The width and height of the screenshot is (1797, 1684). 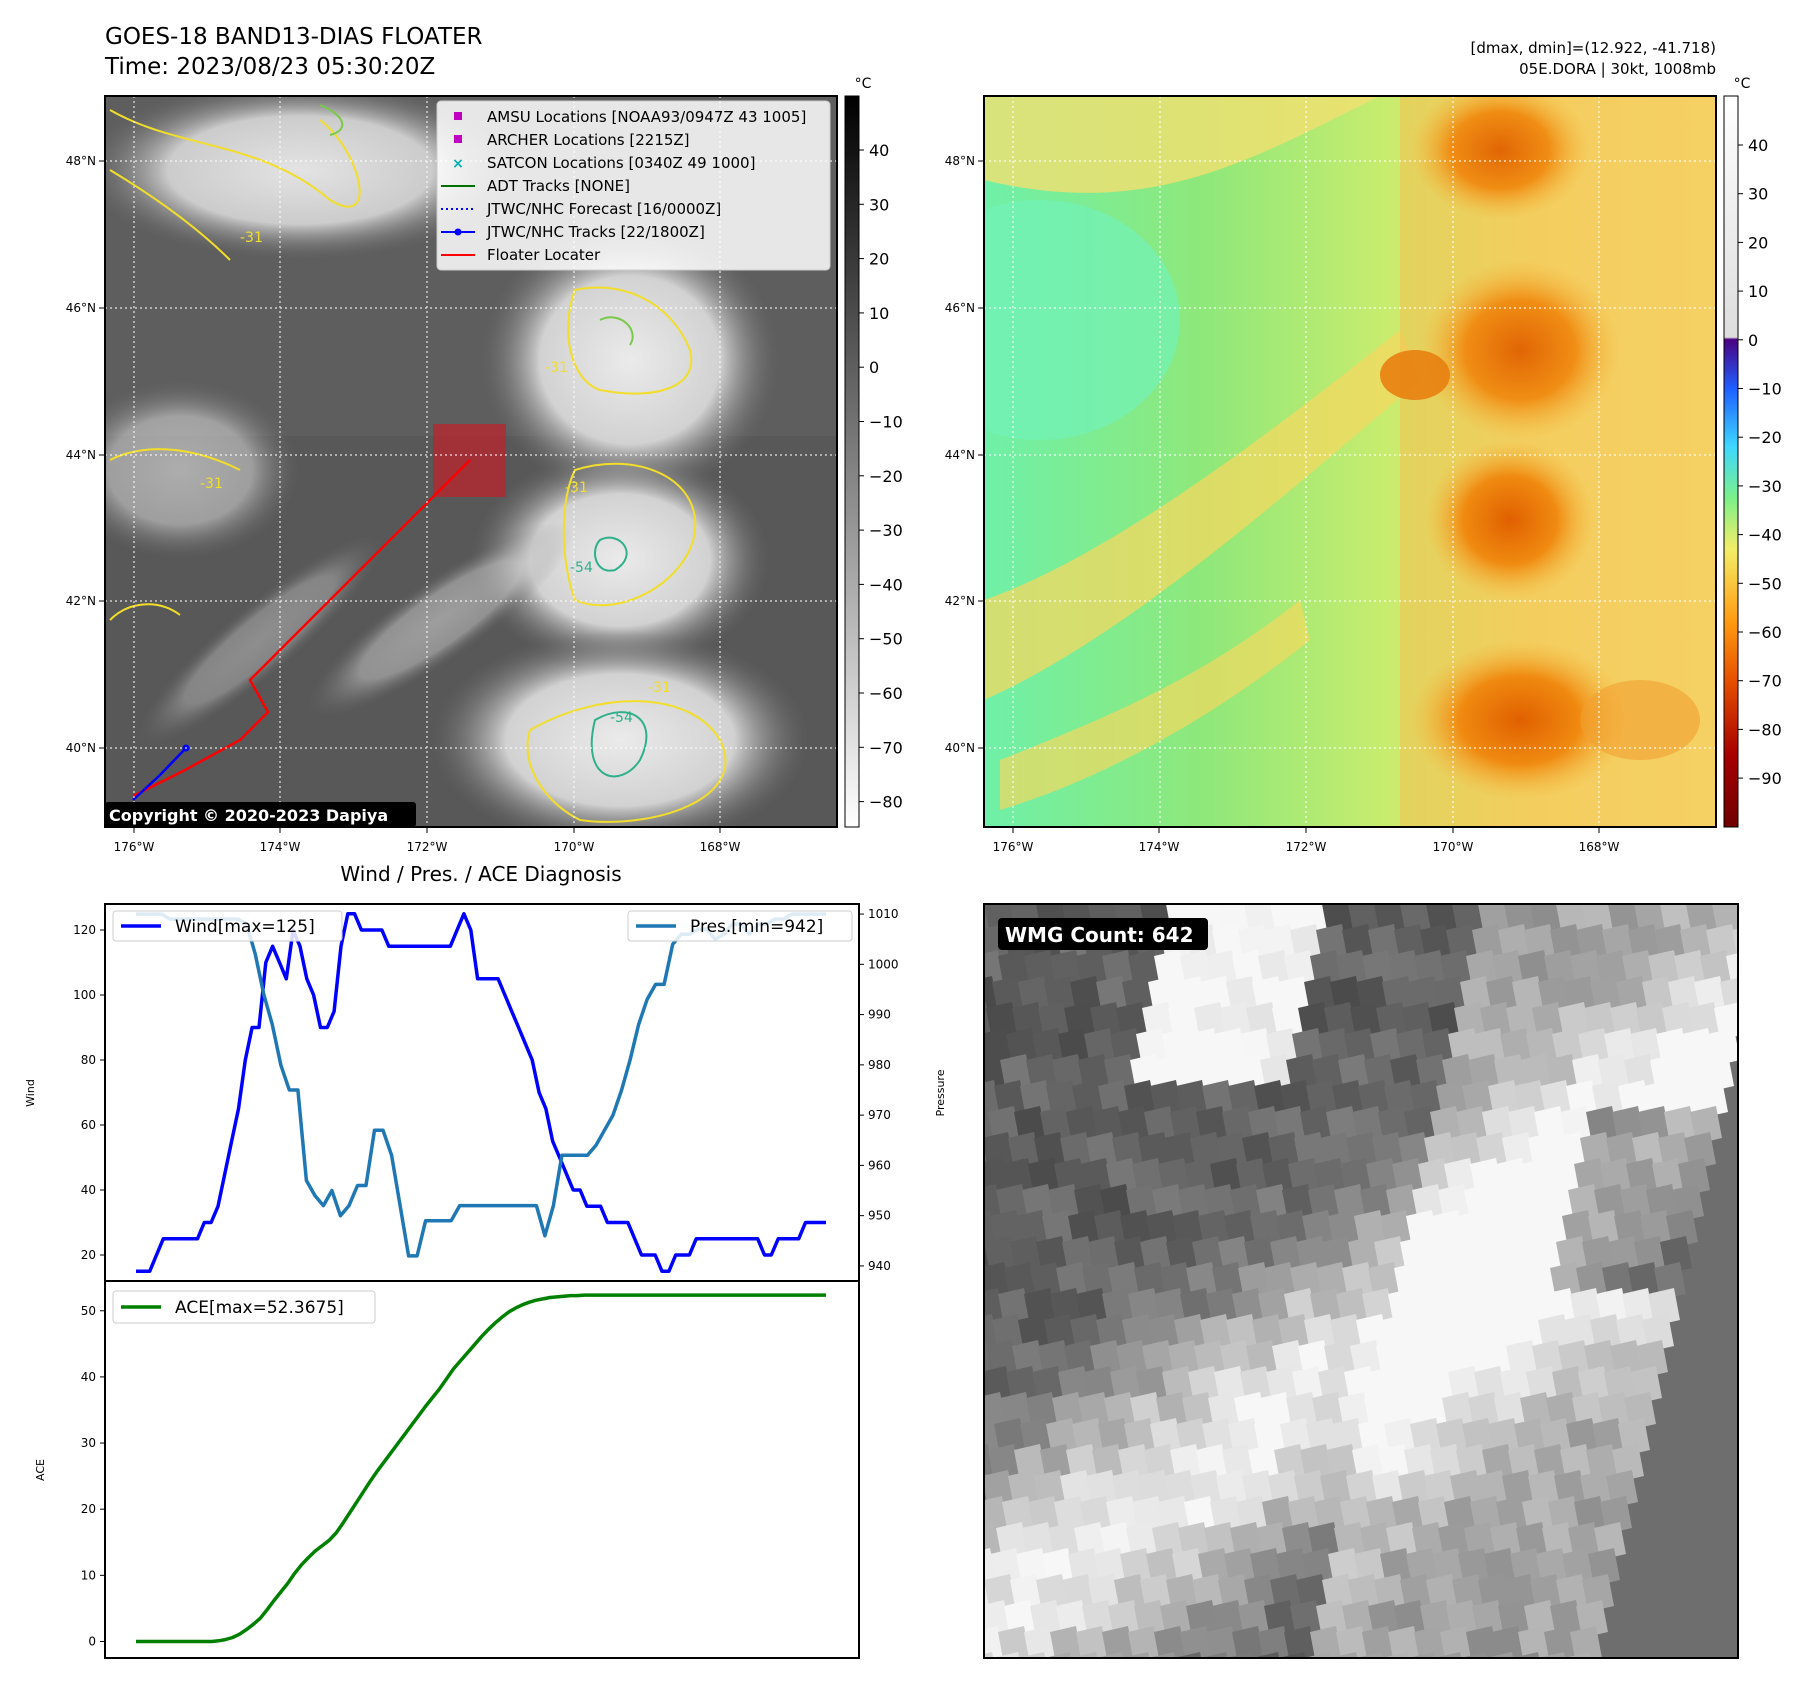 What do you see at coordinates (646, 117) in the screenshot?
I see `legend-label: AMSU Locations [NOAA93/0947Z 43 1005]` at bounding box center [646, 117].